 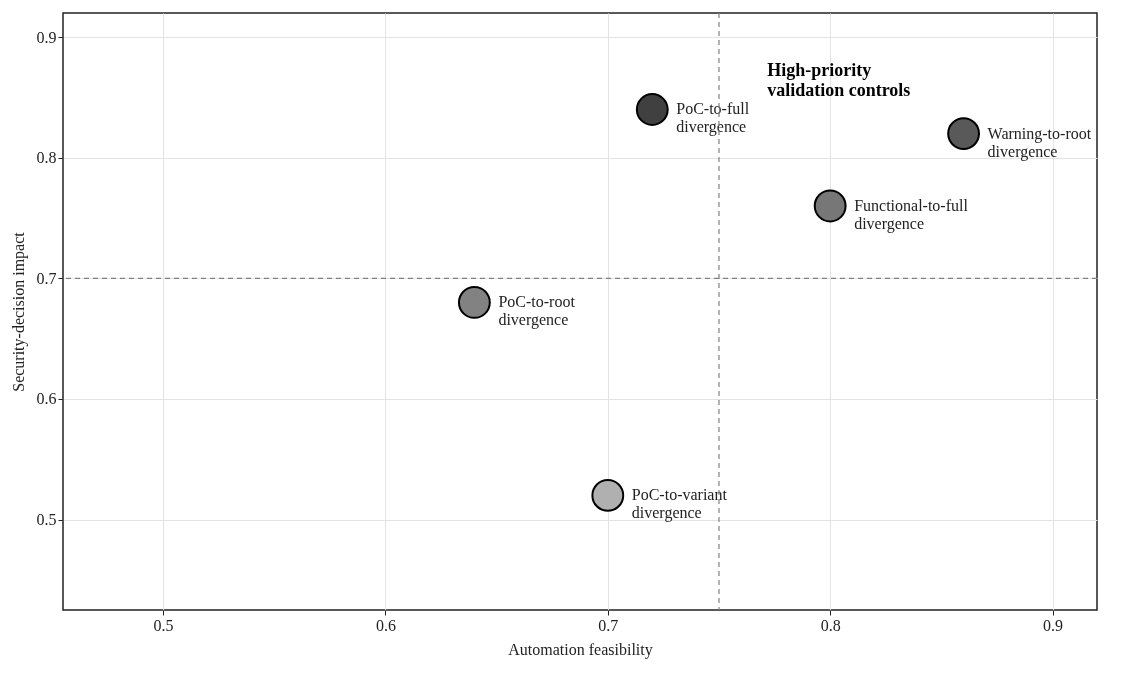 I want to click on y-tick-label: 0.7, so click(x=46, y=278).